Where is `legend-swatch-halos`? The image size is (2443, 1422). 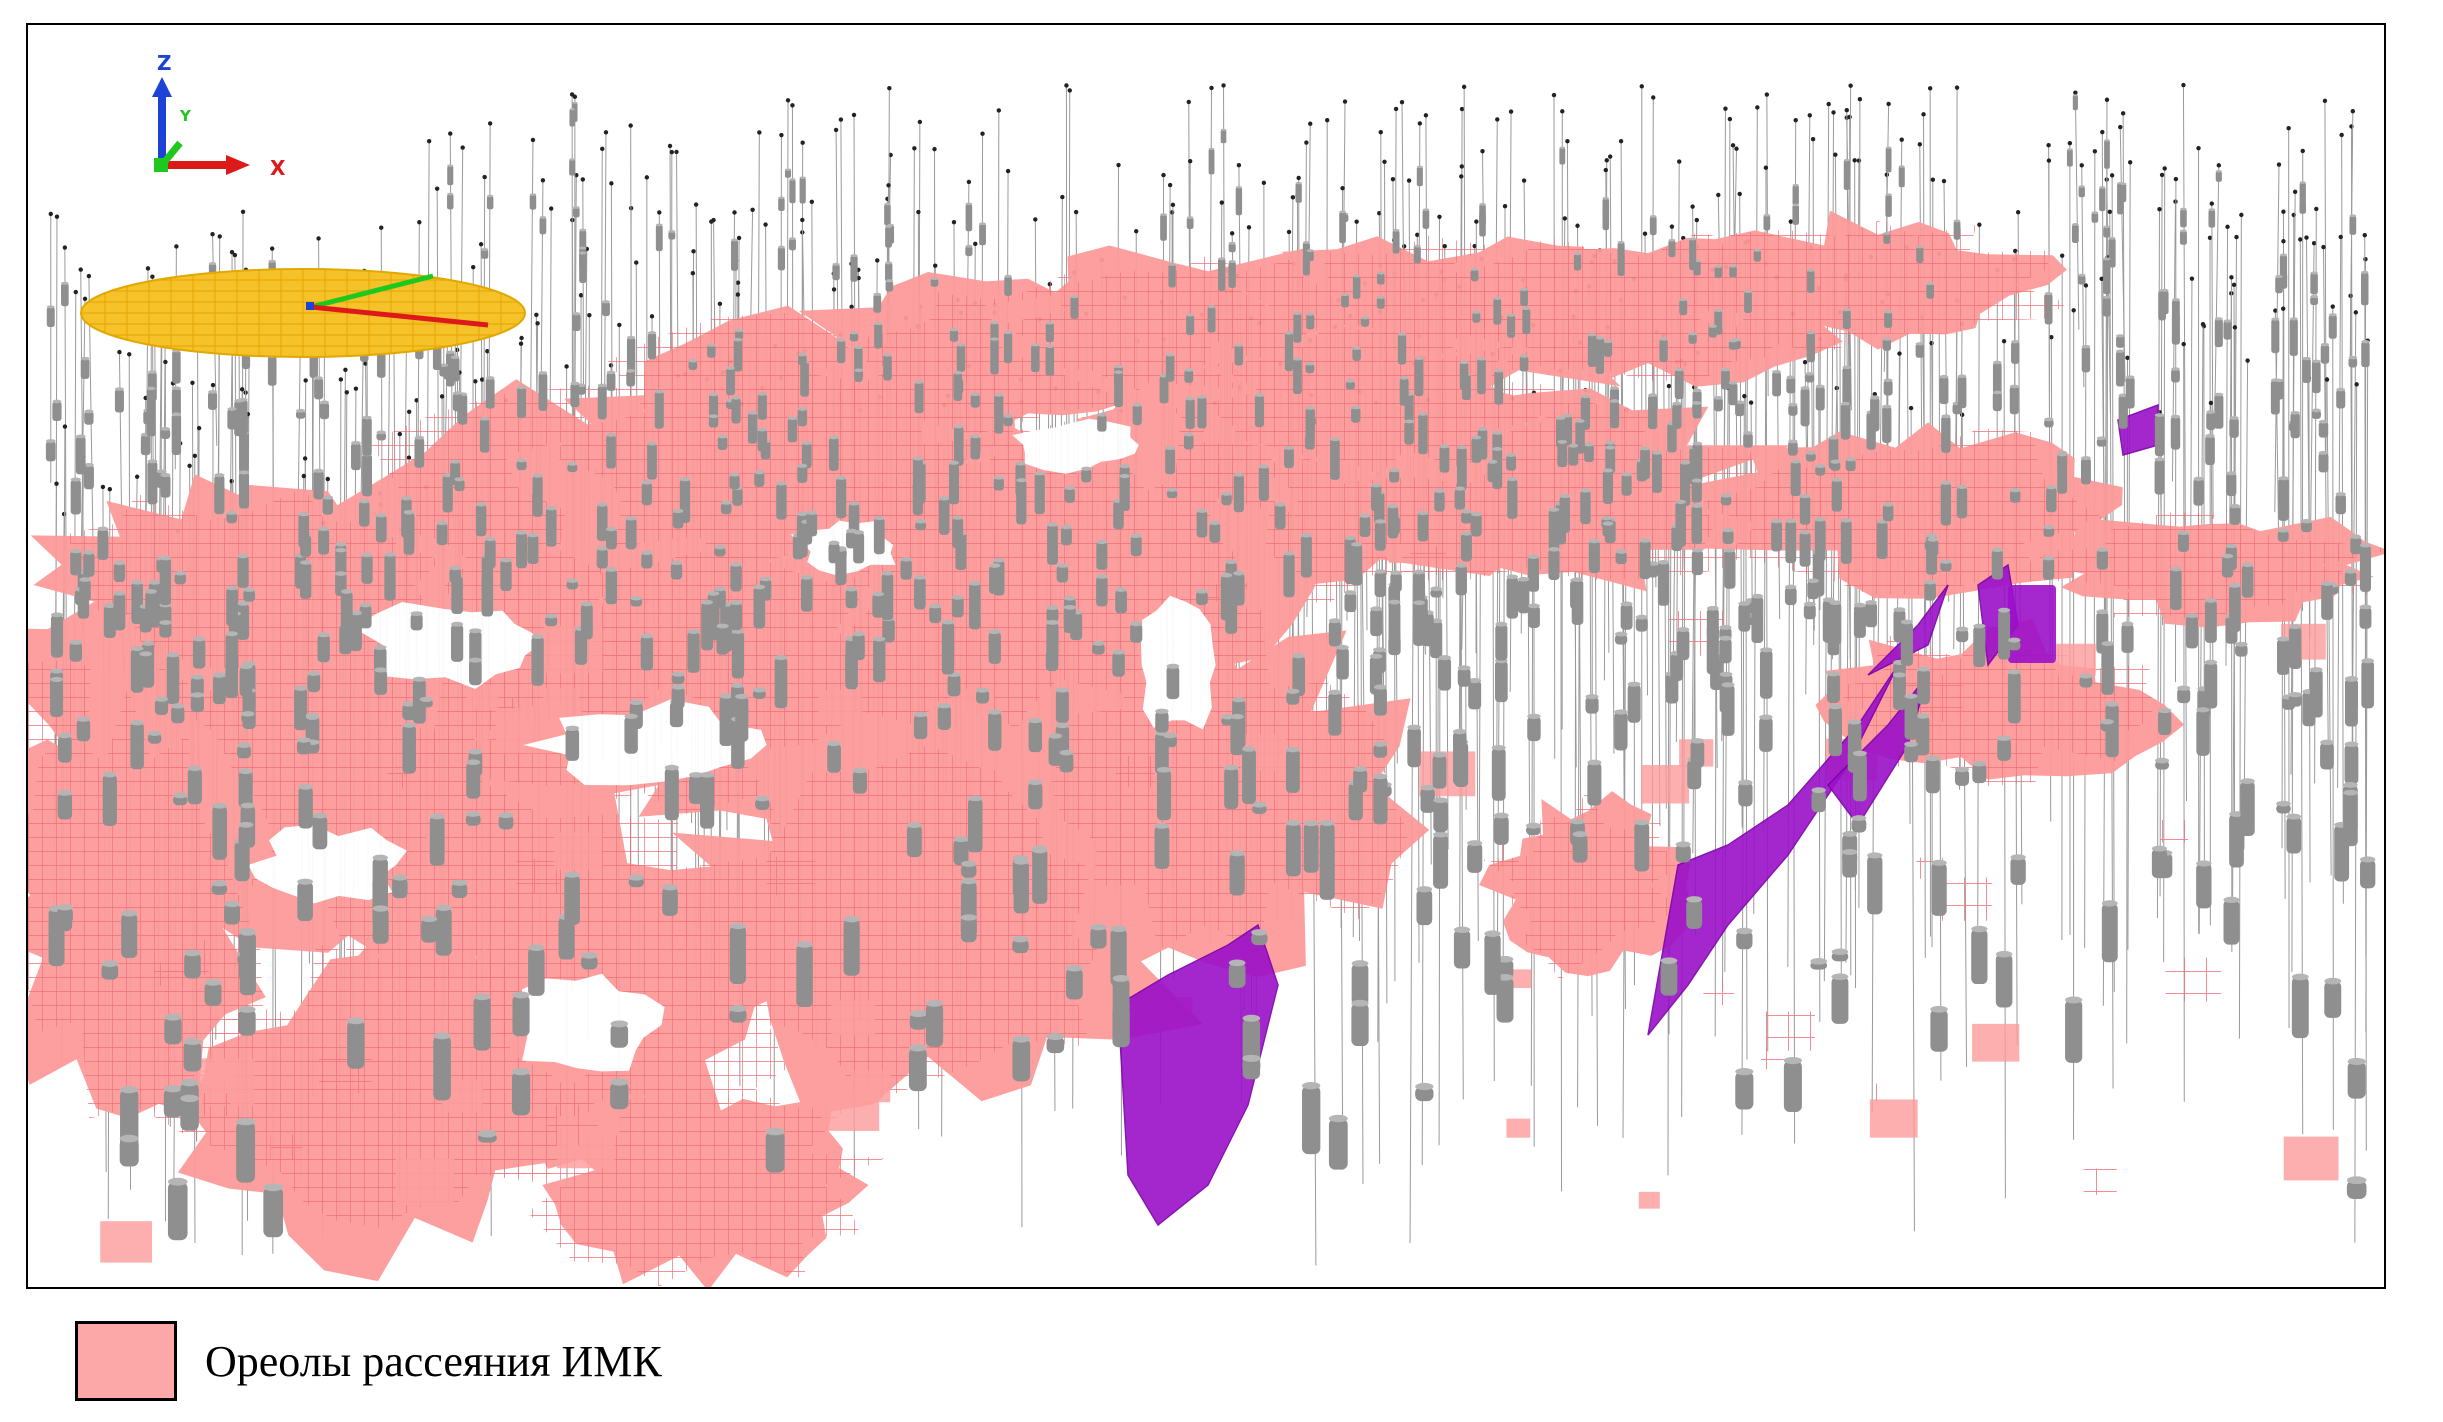
legend-swatch-halos is located at coordinates (126, 1361).